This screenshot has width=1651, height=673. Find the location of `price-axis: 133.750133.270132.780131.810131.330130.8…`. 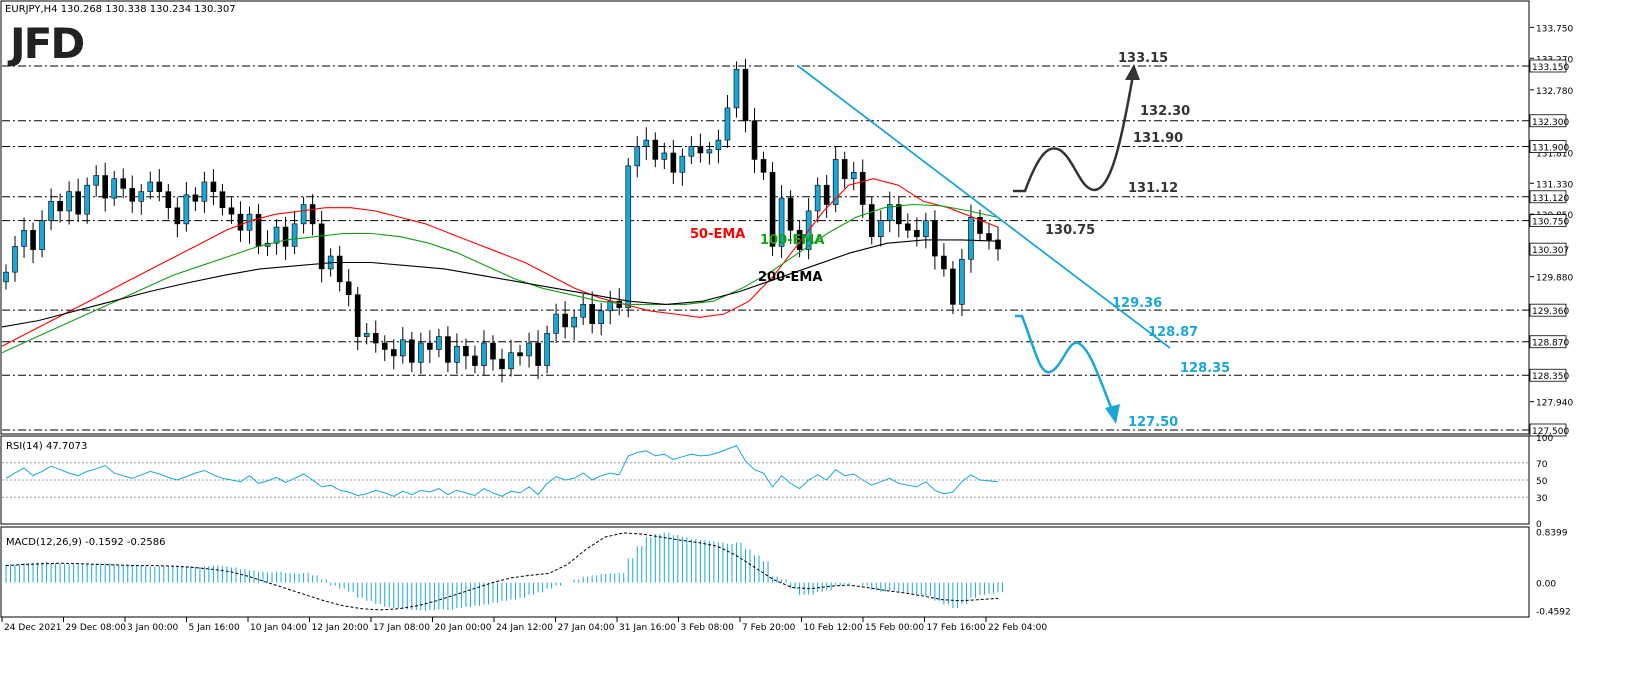

price-axis: 133.750133.270132.780131.810131.330130.8… is located at coordinates (1551, 230).